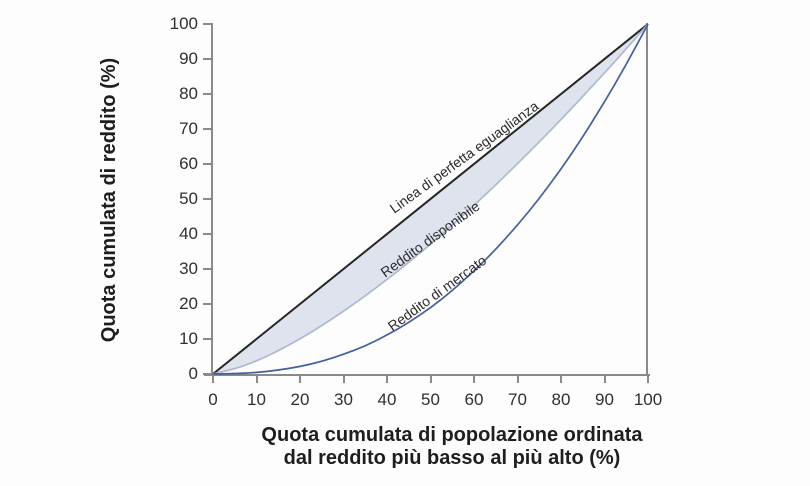 The image size is (810, 486). Describe the element at coordinates (193, 373) in the screenshot. I see `y-tick-label: 0` at that location.